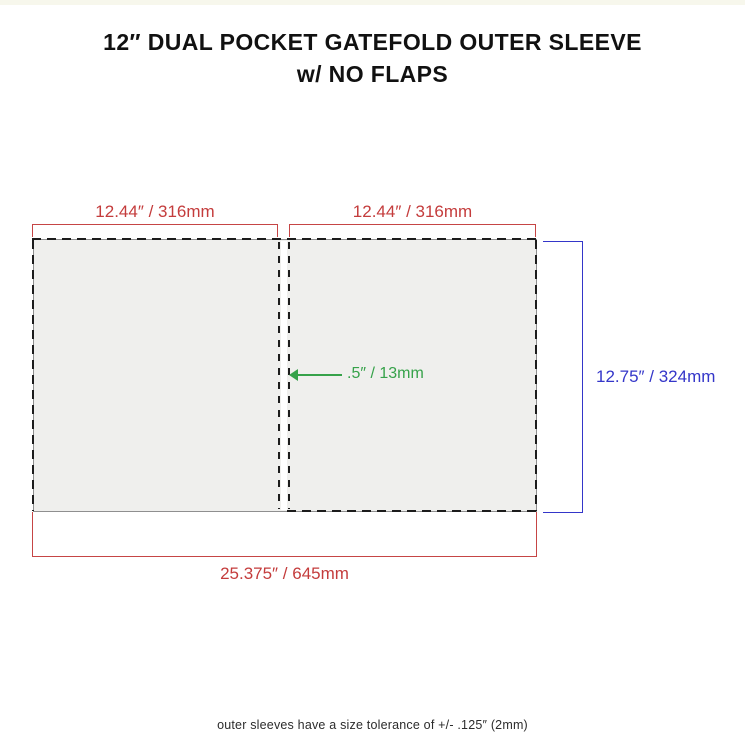 The image size is (745, 742). Describe the element at coordinates (293, 375) in the screenshot. I see `fold-gap-arrowhead-icon` at that location.